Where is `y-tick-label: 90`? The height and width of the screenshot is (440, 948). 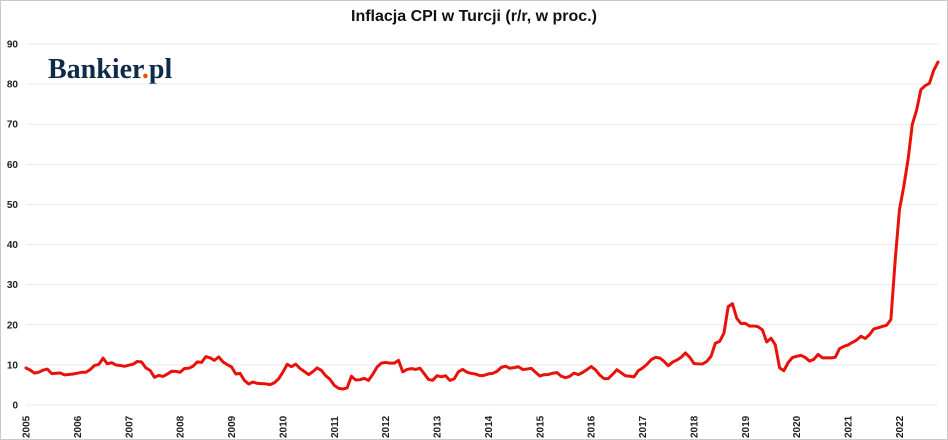 y-tick-label: 90 is located at coordinates (13, 45).